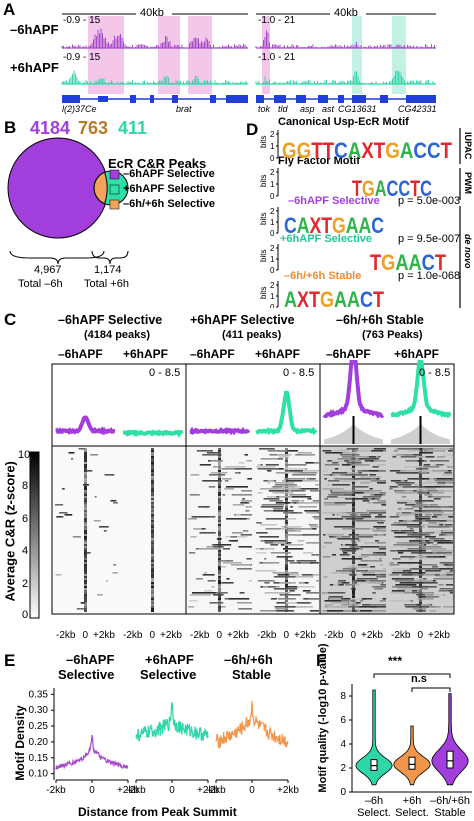 This screenshot has height=821, width=474. What do you see at coordinates (355, 150) in the screenshot?
I see `logo-letter: A` at bounding box center [355, 150].